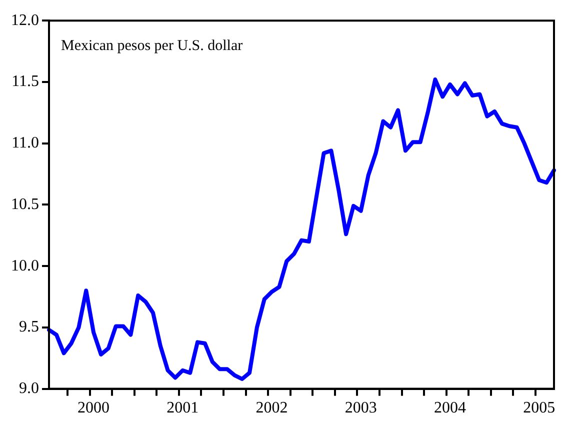  I want to click on y-tick-label: 9.0, so click(29, 389).